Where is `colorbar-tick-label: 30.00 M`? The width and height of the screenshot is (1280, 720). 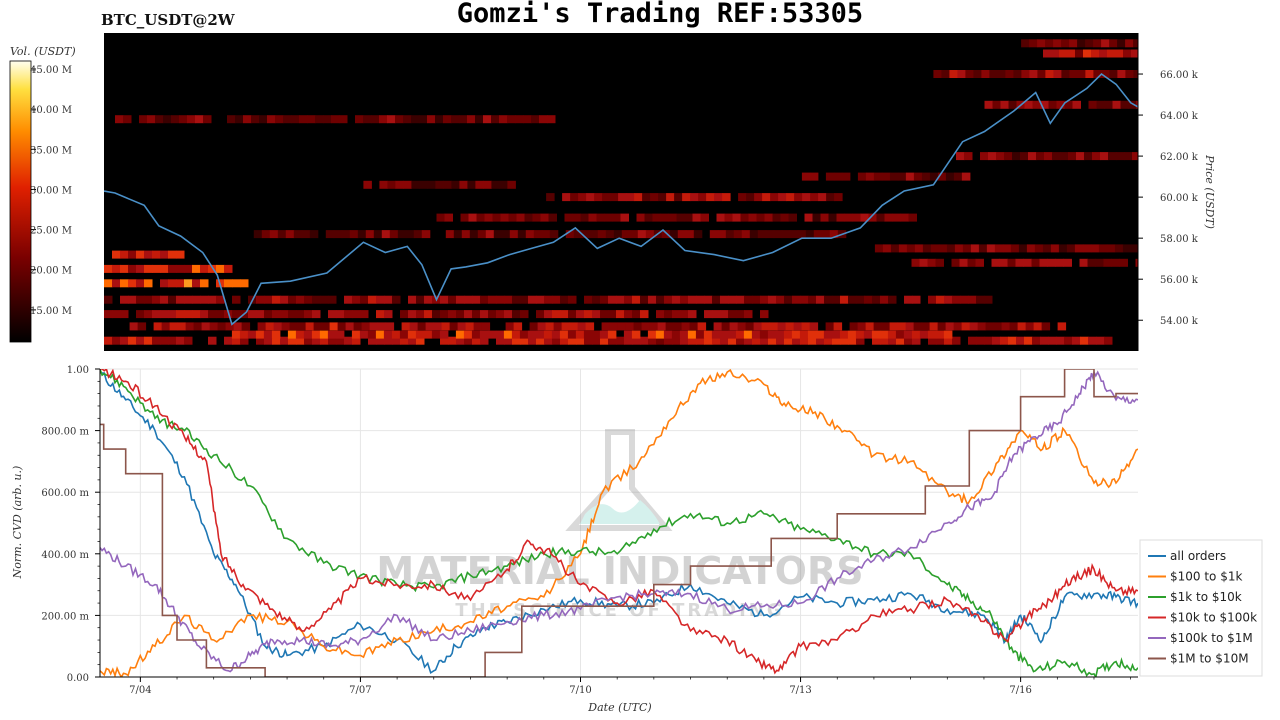 colorbar-tick-label: 30.00 M is located at coordinates (51, 190).